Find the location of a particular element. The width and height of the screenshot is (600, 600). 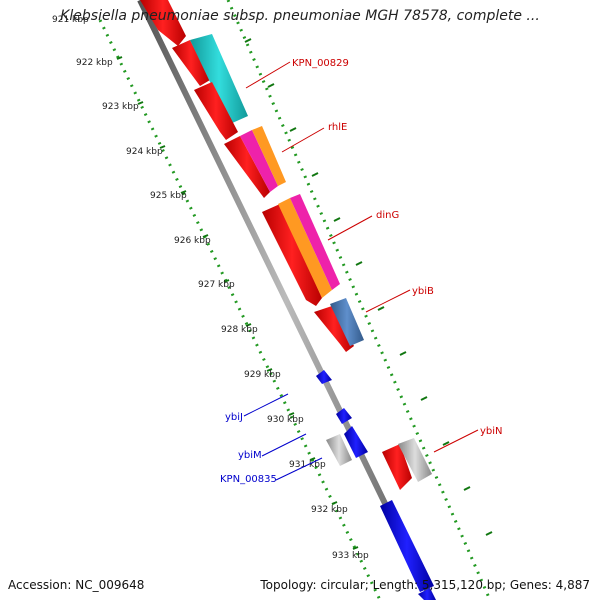

tick-label-932: 932 kbp is located at coordinates (329, 510).